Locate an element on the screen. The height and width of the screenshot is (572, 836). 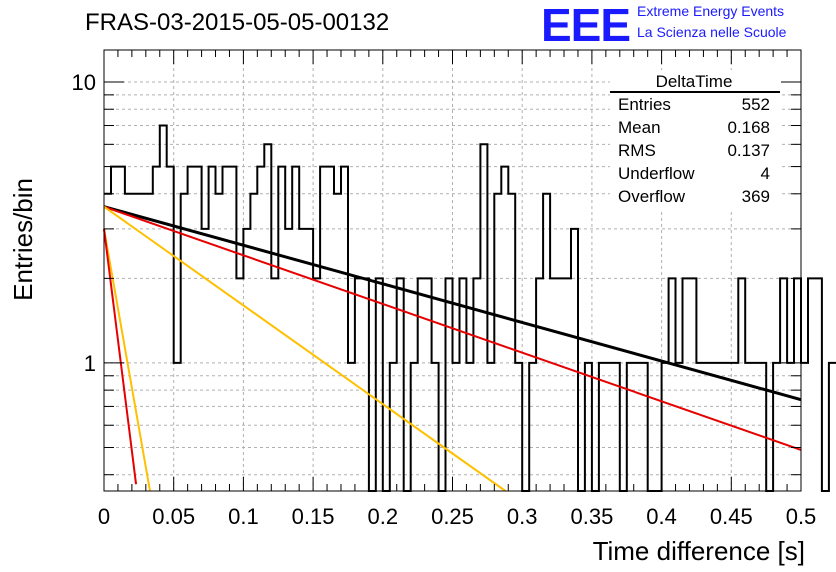
stats-label: Overflow is located at coordinates (652, 196).